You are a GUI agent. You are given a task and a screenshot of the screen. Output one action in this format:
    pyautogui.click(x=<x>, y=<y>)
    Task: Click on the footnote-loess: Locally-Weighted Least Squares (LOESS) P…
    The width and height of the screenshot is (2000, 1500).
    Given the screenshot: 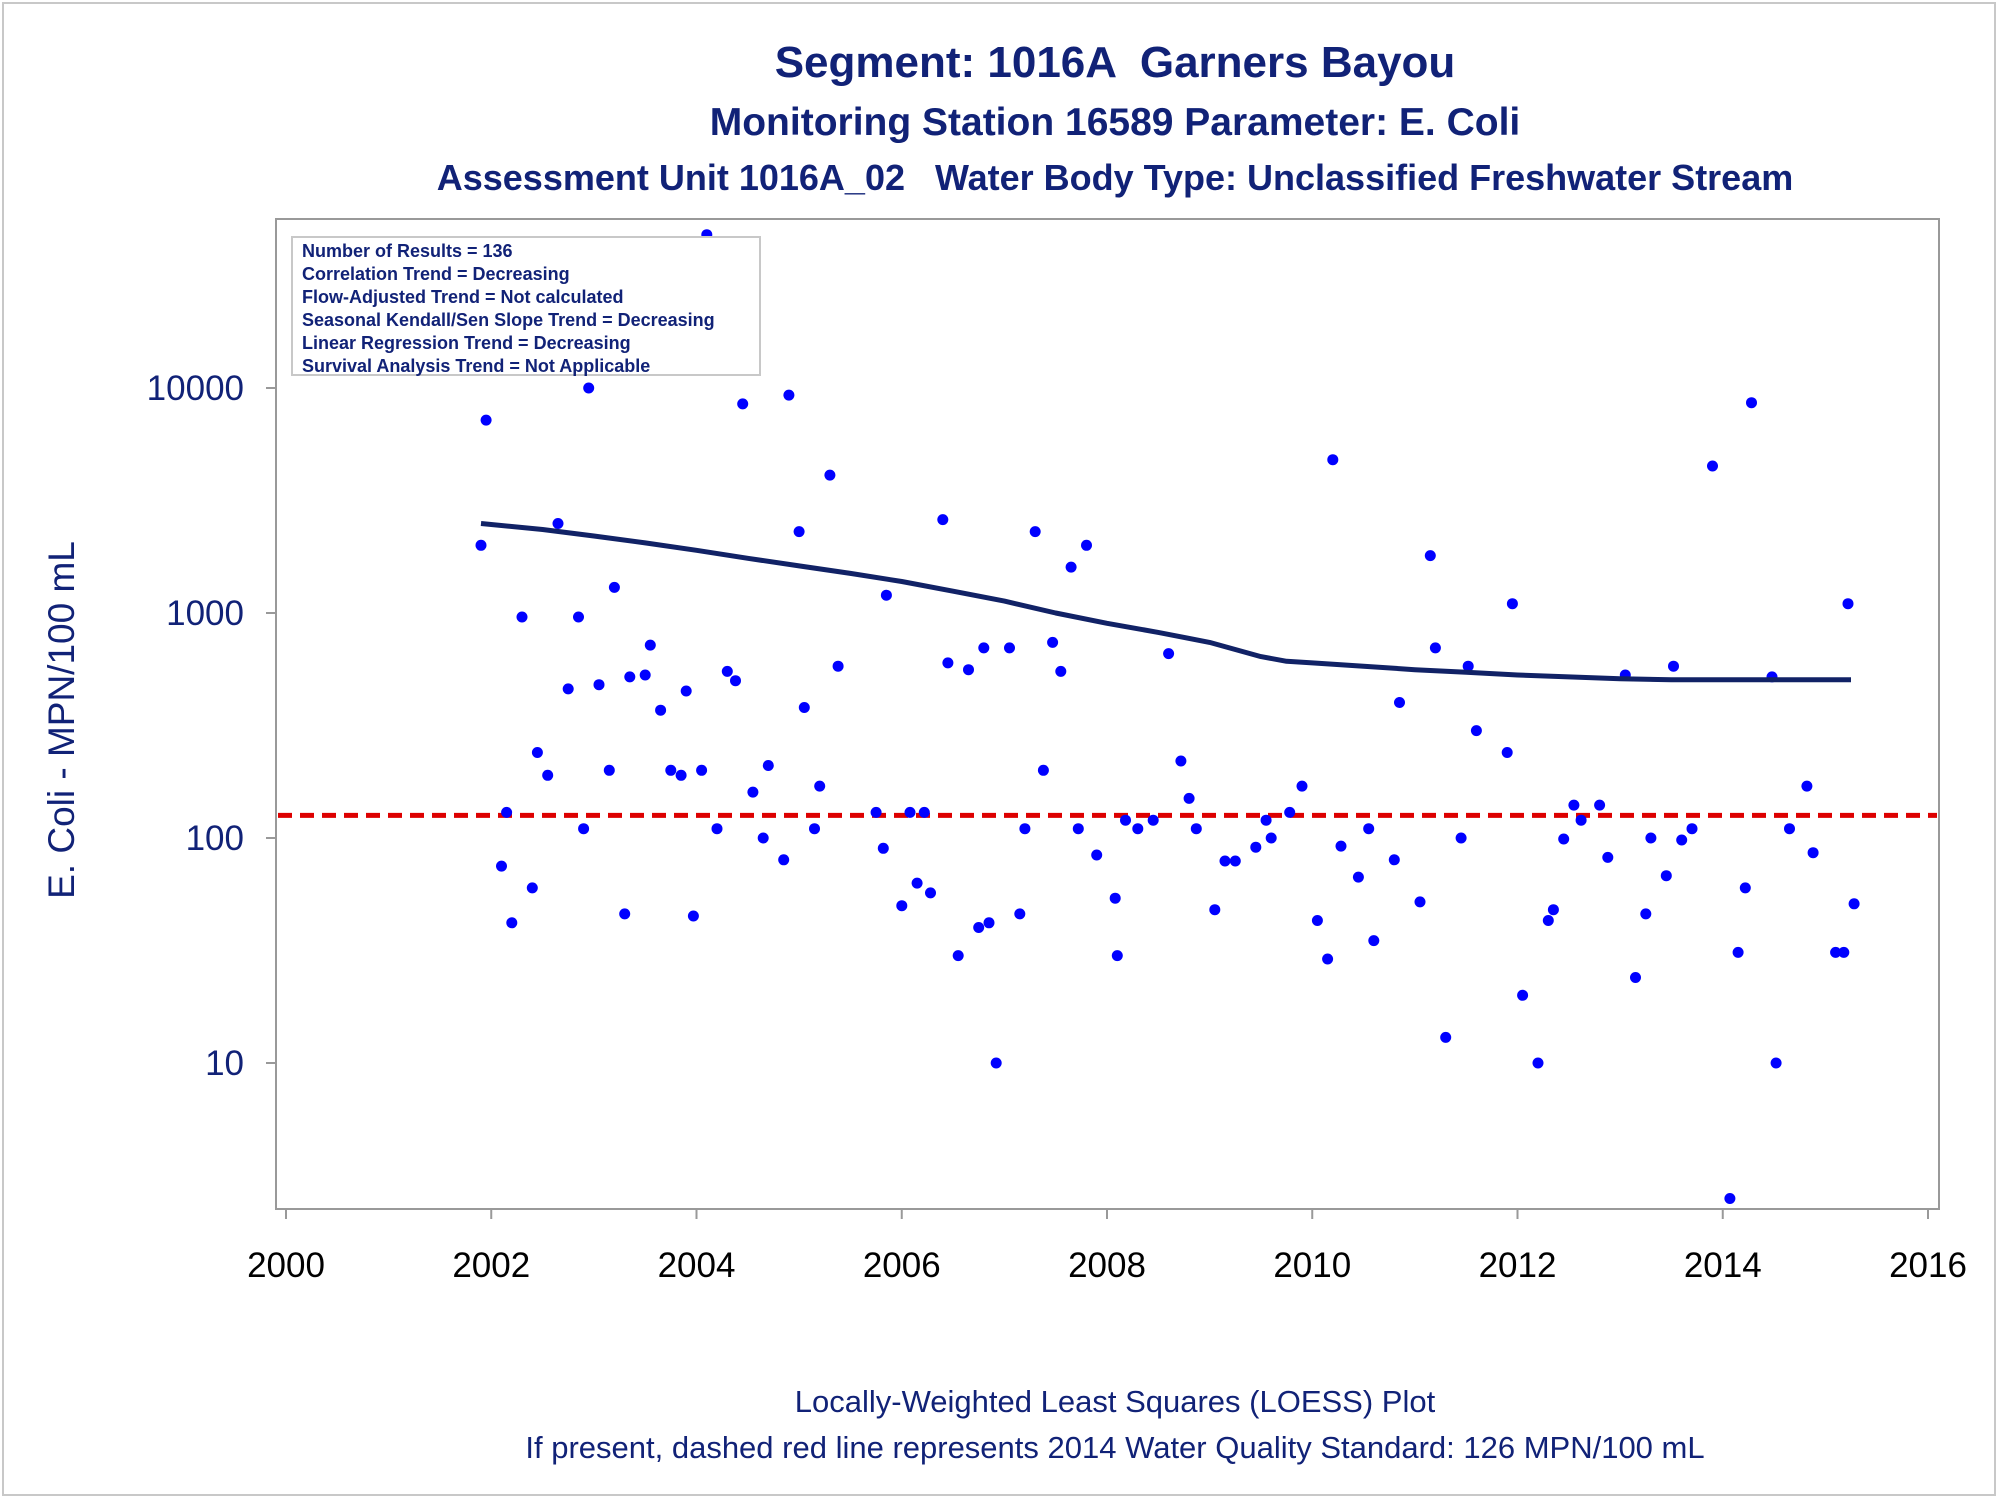 What is the action you would take?
    pyautogui.click(x=1115, y=1401)
    